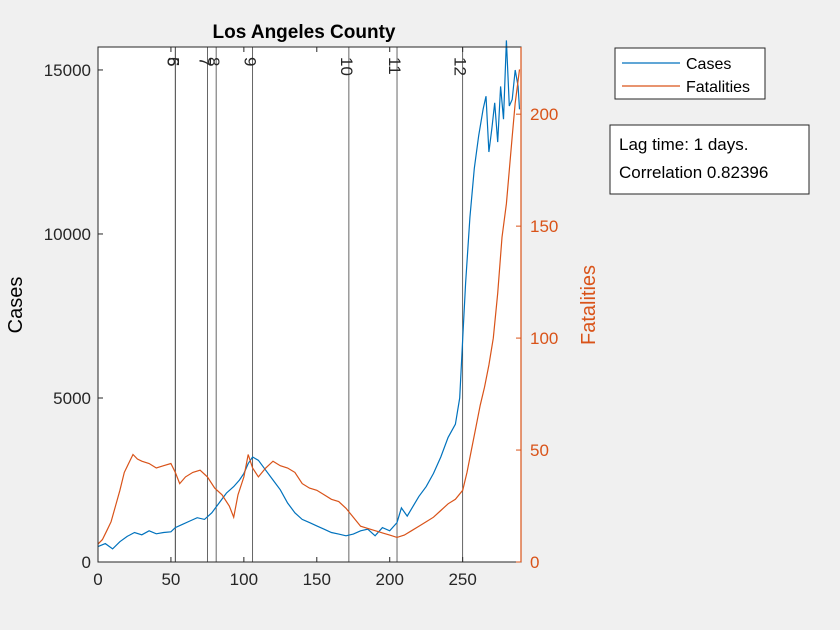  What do you see at coordinates (304, 32) in the screenshot?
I see `chart-title: Los Angeles County` at bounding box center [304, 32].